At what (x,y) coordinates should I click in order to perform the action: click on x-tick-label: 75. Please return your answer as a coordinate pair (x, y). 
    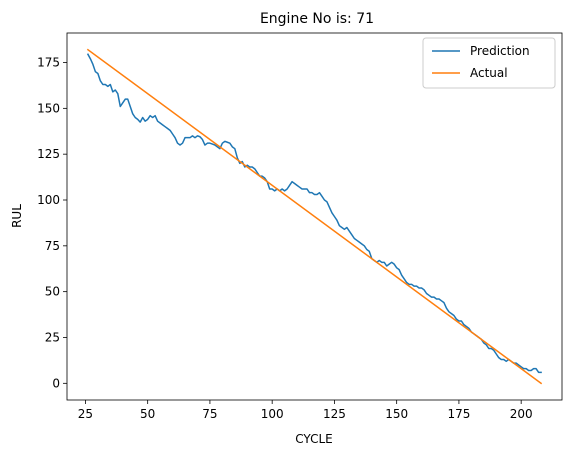
    Looking at the image, I should click on (209, 414).